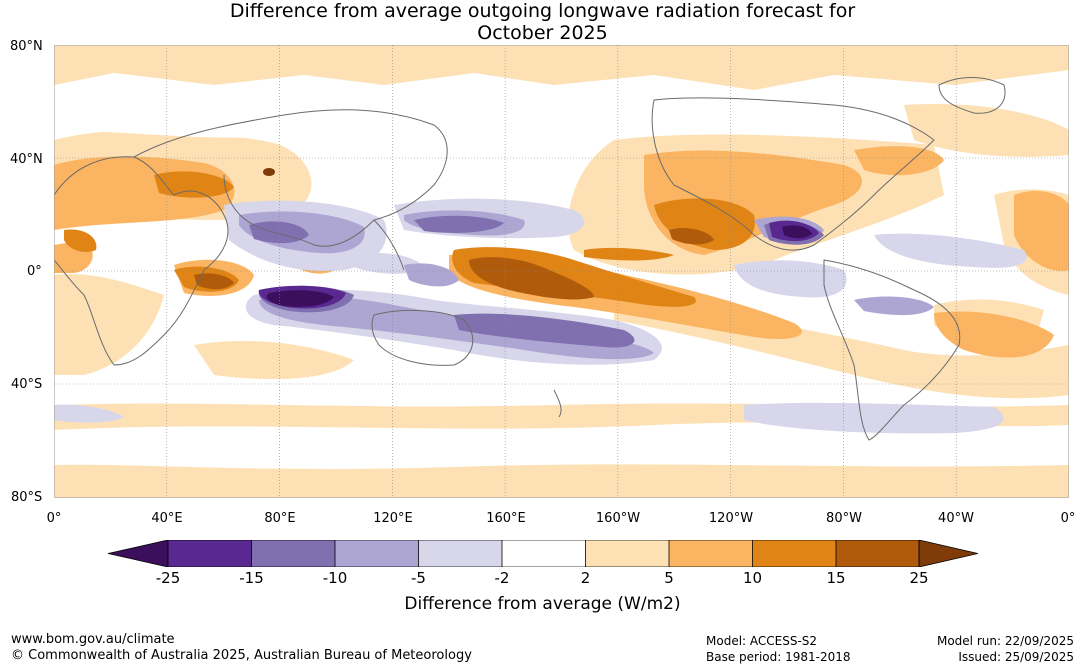  What do you see at coordinates (393, 518) in the screenshot?
I see `lon-label-120e: 120°E` at bounding box center [393, 518].